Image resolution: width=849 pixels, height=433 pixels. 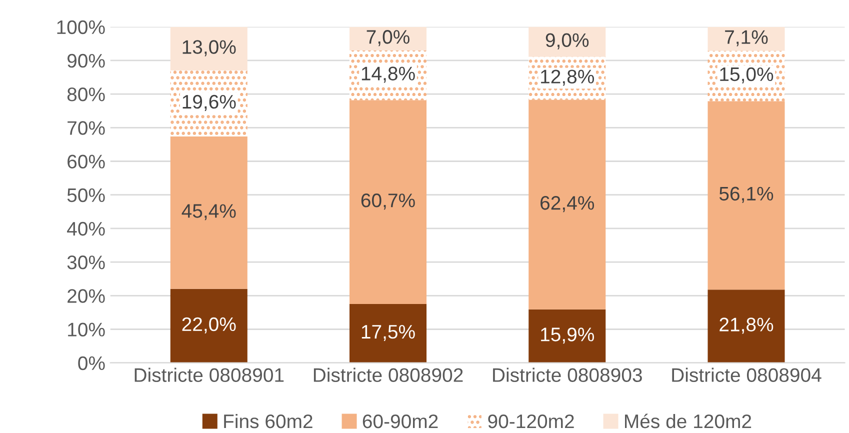 I want to click on data-label: 21,8%, so click(x=747, y=326).